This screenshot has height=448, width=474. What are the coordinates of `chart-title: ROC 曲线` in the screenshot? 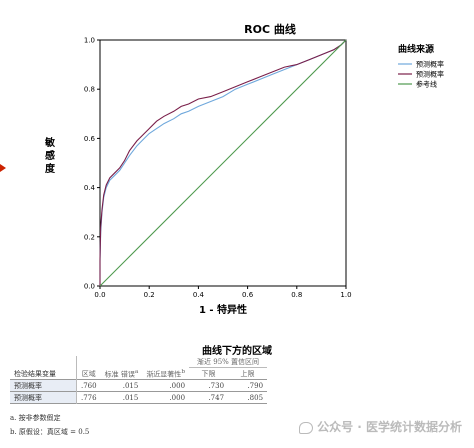 It's located at (270, 29).